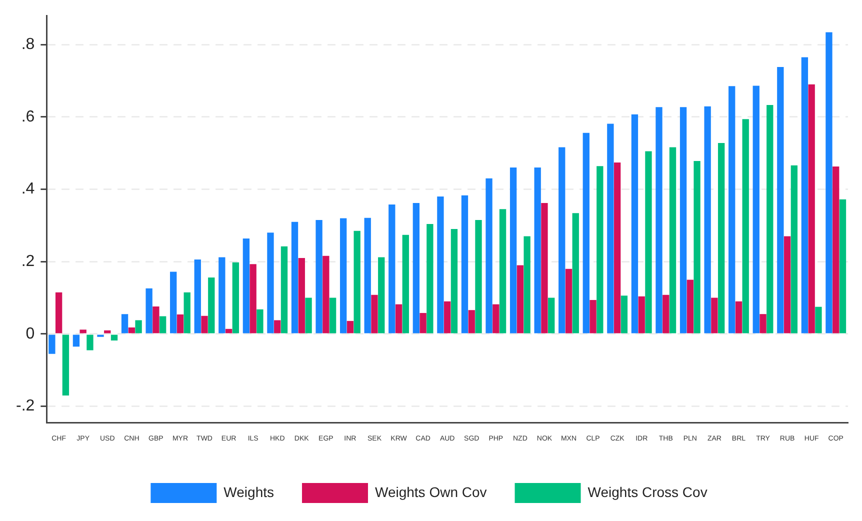 Image resolution: width=862 pixels, height=521 pixels. Describe the element at coordinates (28, 261) in the screenshot. I see `y-tick-label: .2` at that location.